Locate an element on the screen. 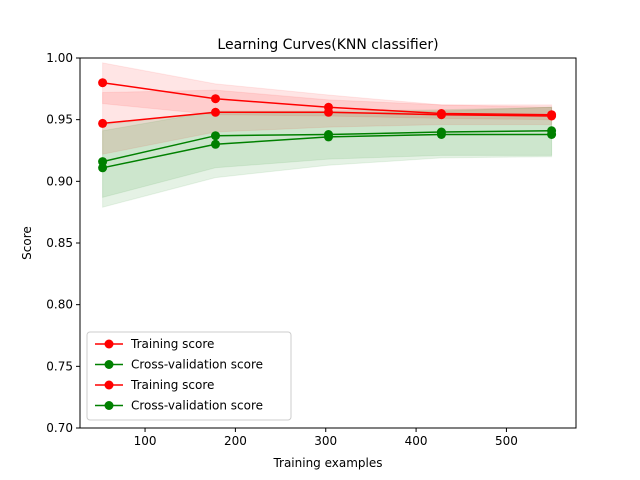 Image resolution: width=640 pixels, height=480 pixels. y-tick-label: 0.95 is located at coordinates (59, 120).